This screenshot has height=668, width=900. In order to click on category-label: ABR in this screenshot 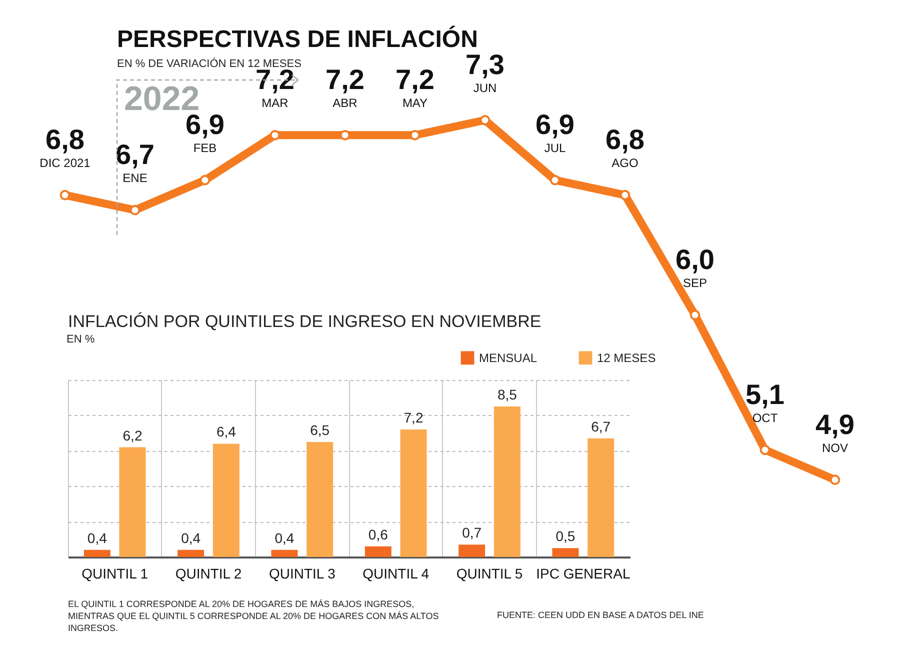, I will do `click(345, 103)`.